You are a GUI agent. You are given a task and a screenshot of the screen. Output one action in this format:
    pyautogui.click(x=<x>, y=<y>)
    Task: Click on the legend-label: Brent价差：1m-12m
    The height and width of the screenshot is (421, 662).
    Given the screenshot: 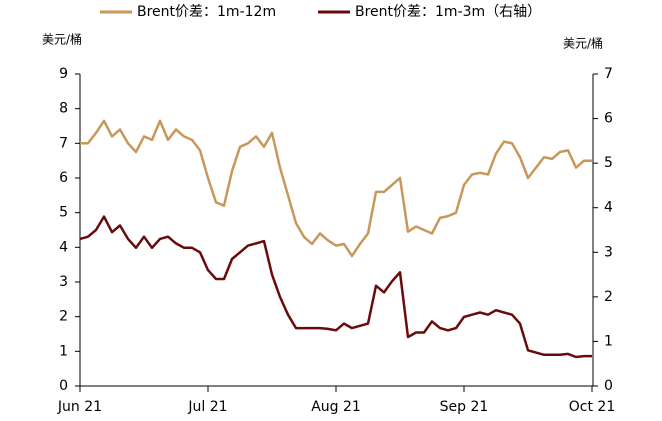 What is the action you would take?
    pyautogui.click(x=206, y=12)
    